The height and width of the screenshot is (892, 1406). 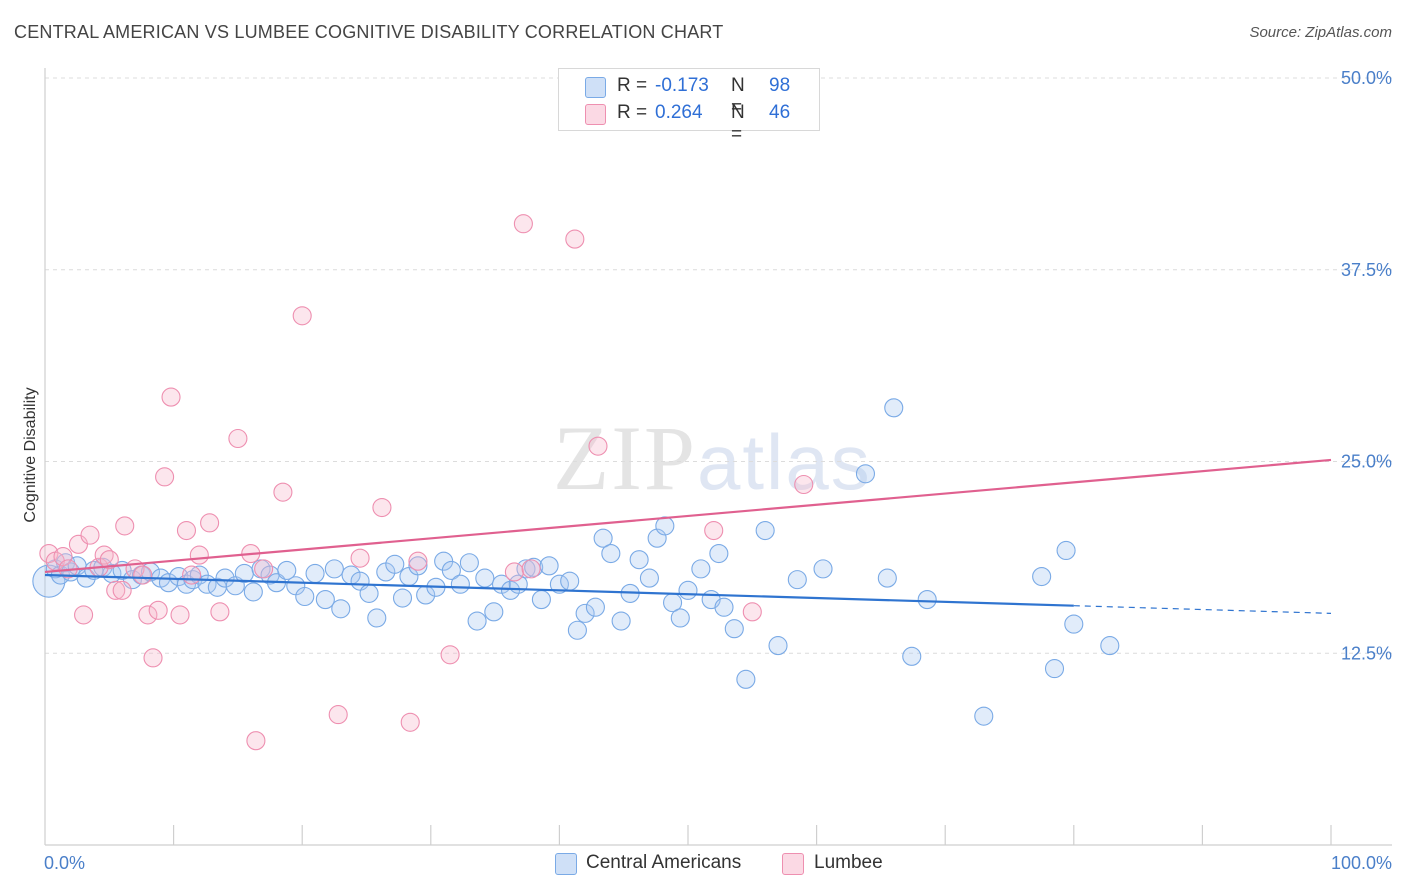 What do you see at coordinates (559, 590) in the screenshot?
I see `central-americans-trend-line` at bounding box center [559, 590].